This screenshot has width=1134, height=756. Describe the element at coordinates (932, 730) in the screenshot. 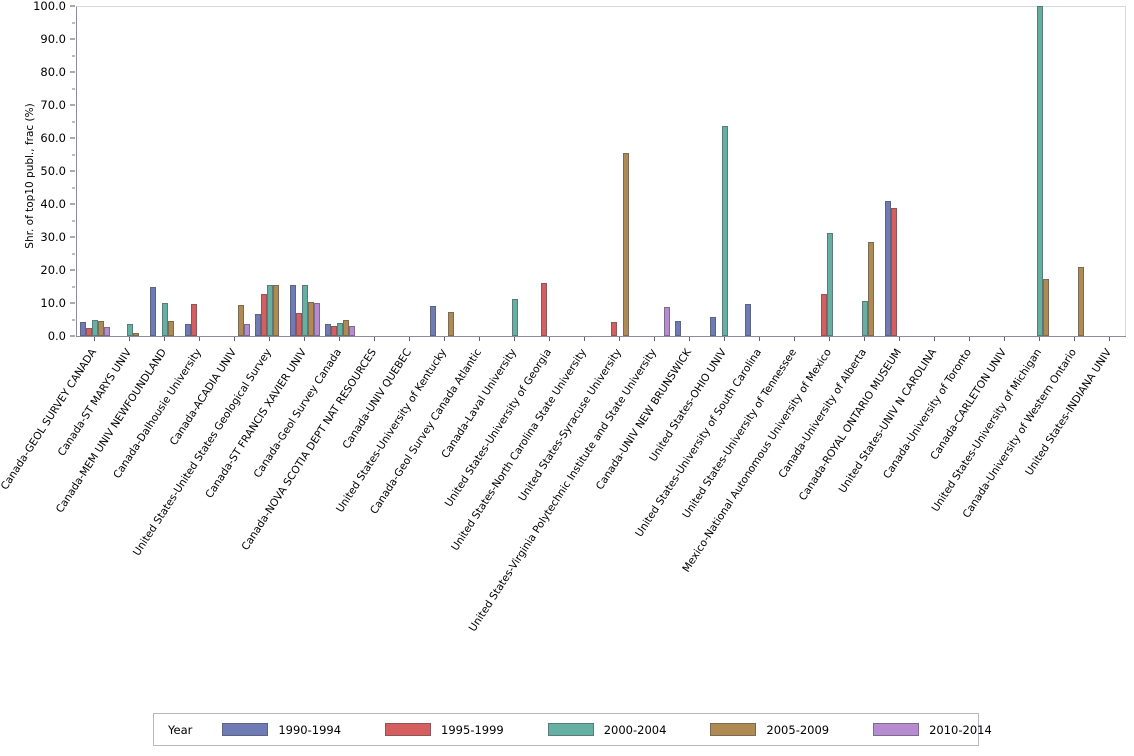

I see `legend-item: 2010-2014` at that location.